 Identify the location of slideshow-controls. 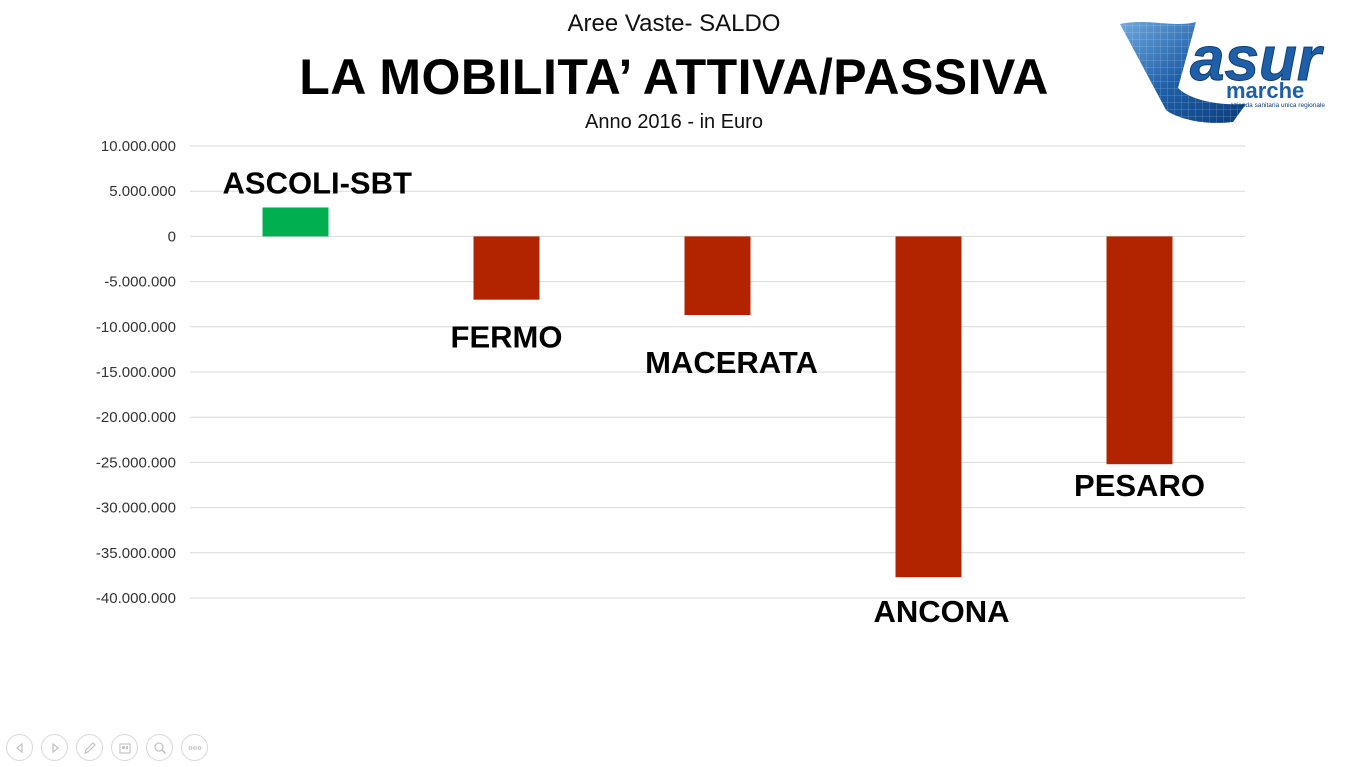
(107, 747).